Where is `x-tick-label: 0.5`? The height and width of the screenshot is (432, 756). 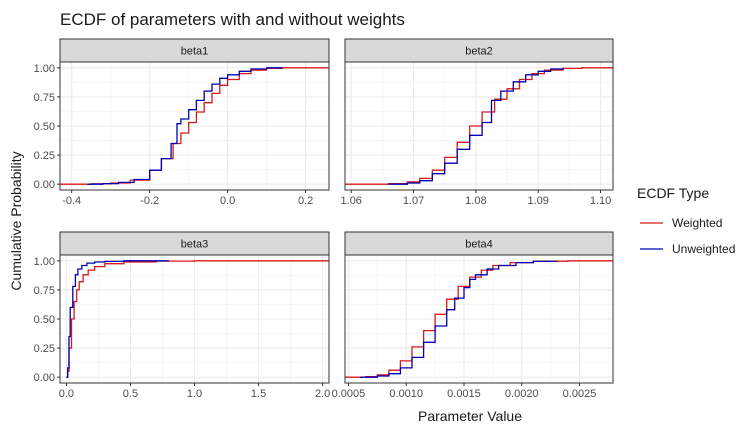
x-tick-label: 0.5 is located at coordinates (130, 394).